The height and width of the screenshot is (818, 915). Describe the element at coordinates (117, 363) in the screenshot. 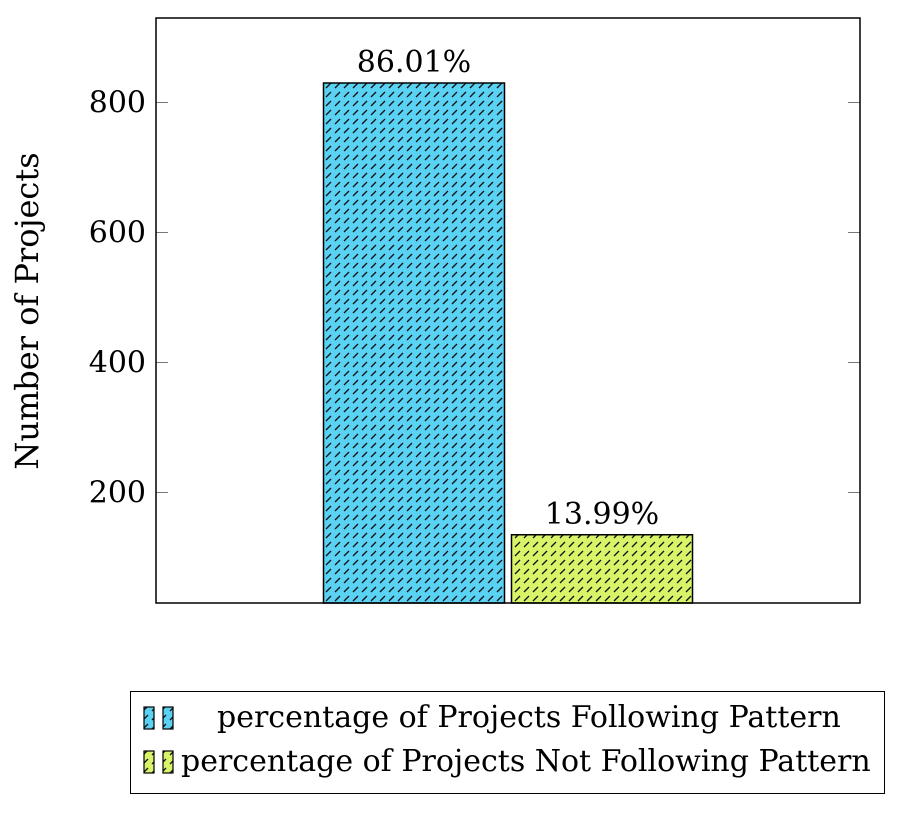

I see `y-tick-label: 400` at that location.